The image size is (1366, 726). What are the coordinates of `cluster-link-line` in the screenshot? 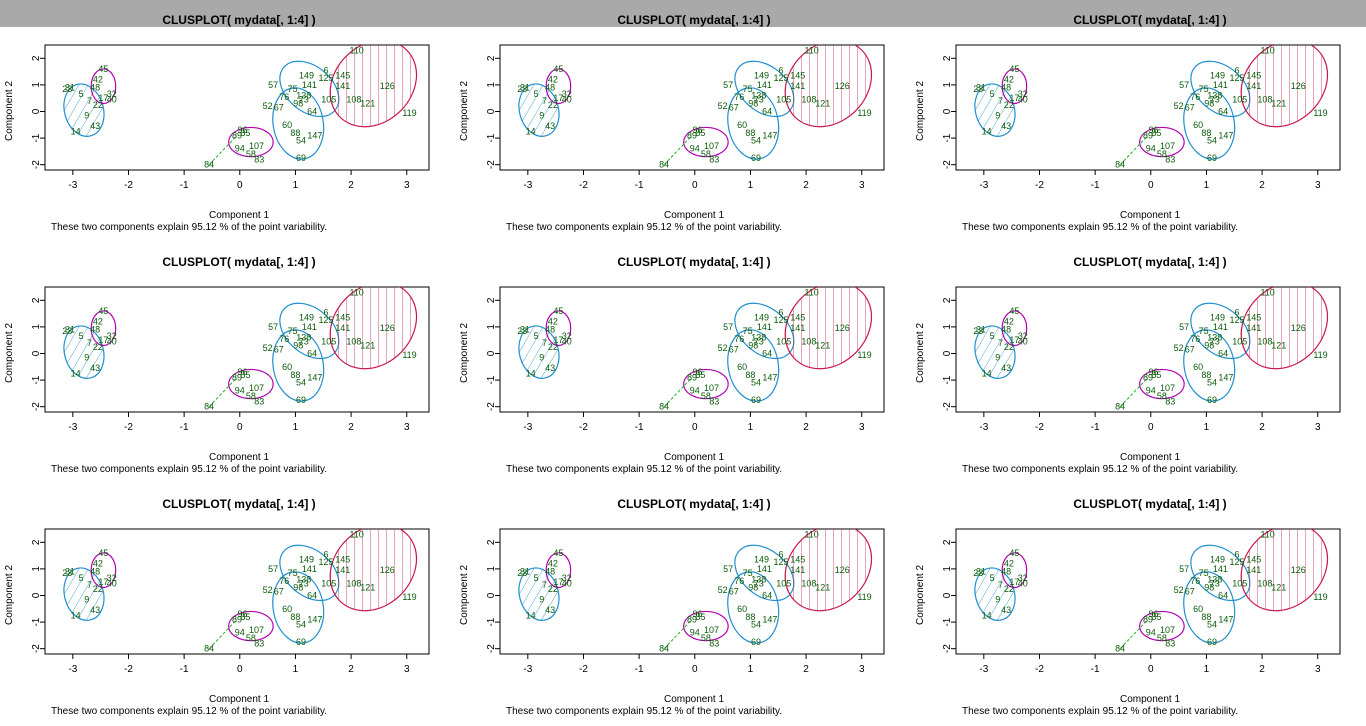 It's located at (678, 392).